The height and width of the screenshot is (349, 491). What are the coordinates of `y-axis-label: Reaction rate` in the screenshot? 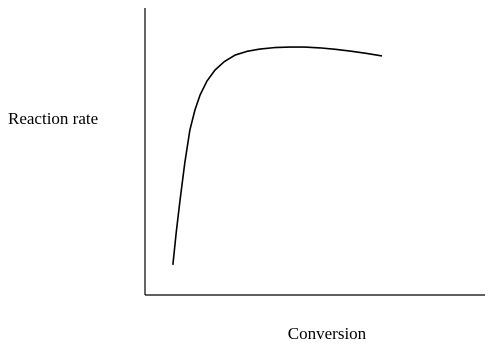 It's located at (53, 118).